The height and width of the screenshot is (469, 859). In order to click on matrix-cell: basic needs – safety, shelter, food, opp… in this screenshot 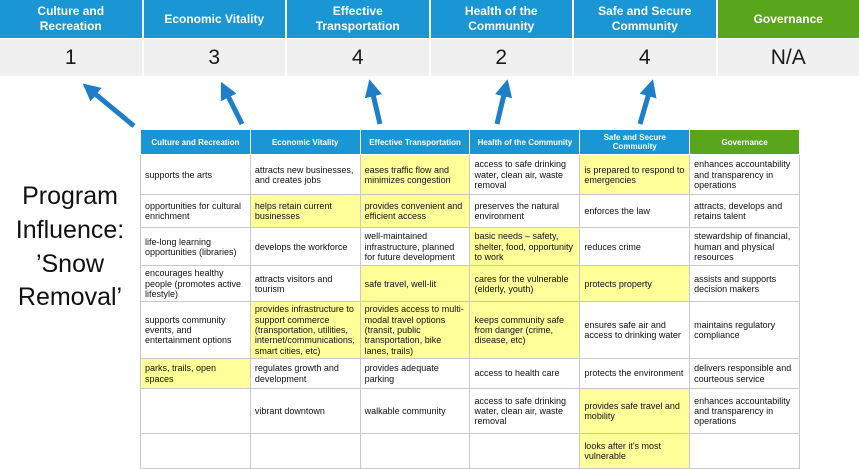, I will do `click(525, 247)`.